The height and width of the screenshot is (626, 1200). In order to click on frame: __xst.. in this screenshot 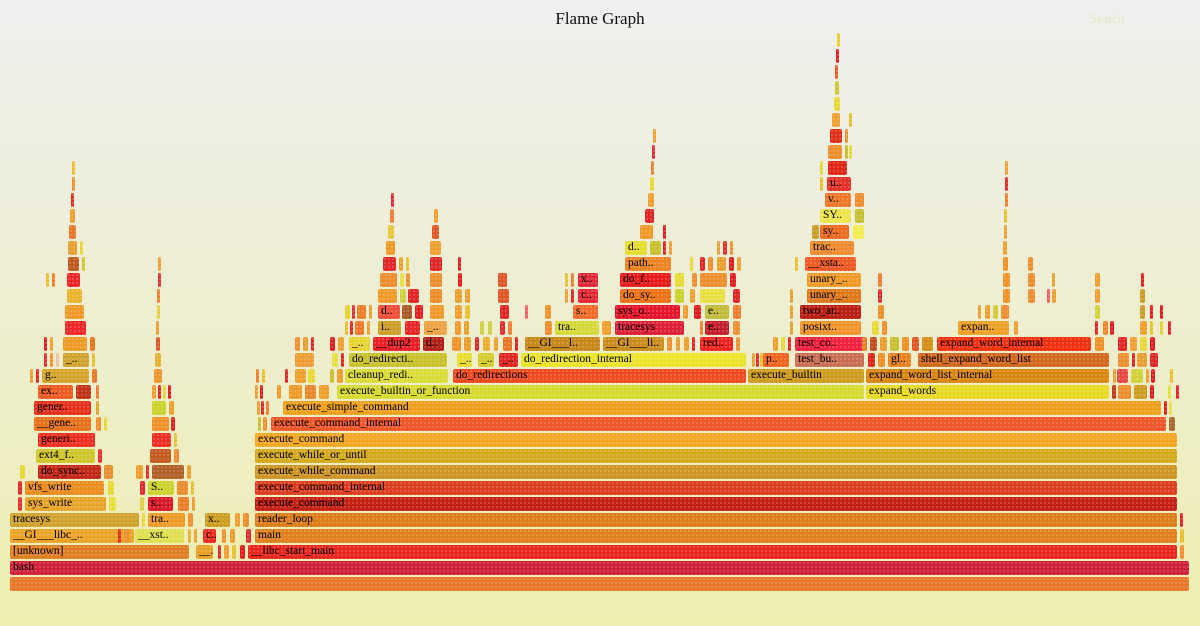, I will do `click(159, 536)`.